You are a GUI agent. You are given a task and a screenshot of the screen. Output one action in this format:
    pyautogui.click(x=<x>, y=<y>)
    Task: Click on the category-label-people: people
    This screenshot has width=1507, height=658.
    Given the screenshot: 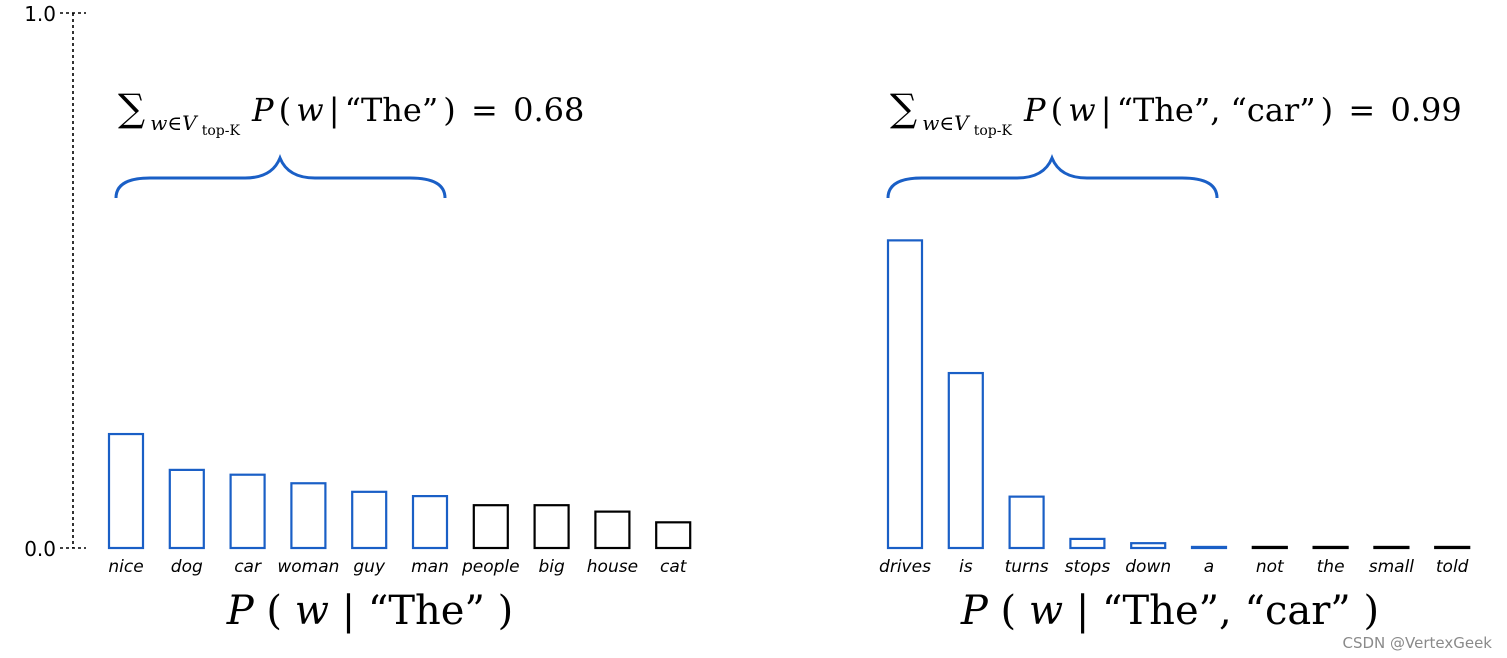 What is the action you would take?
    pyautogui.click(x=490, y=567)
    